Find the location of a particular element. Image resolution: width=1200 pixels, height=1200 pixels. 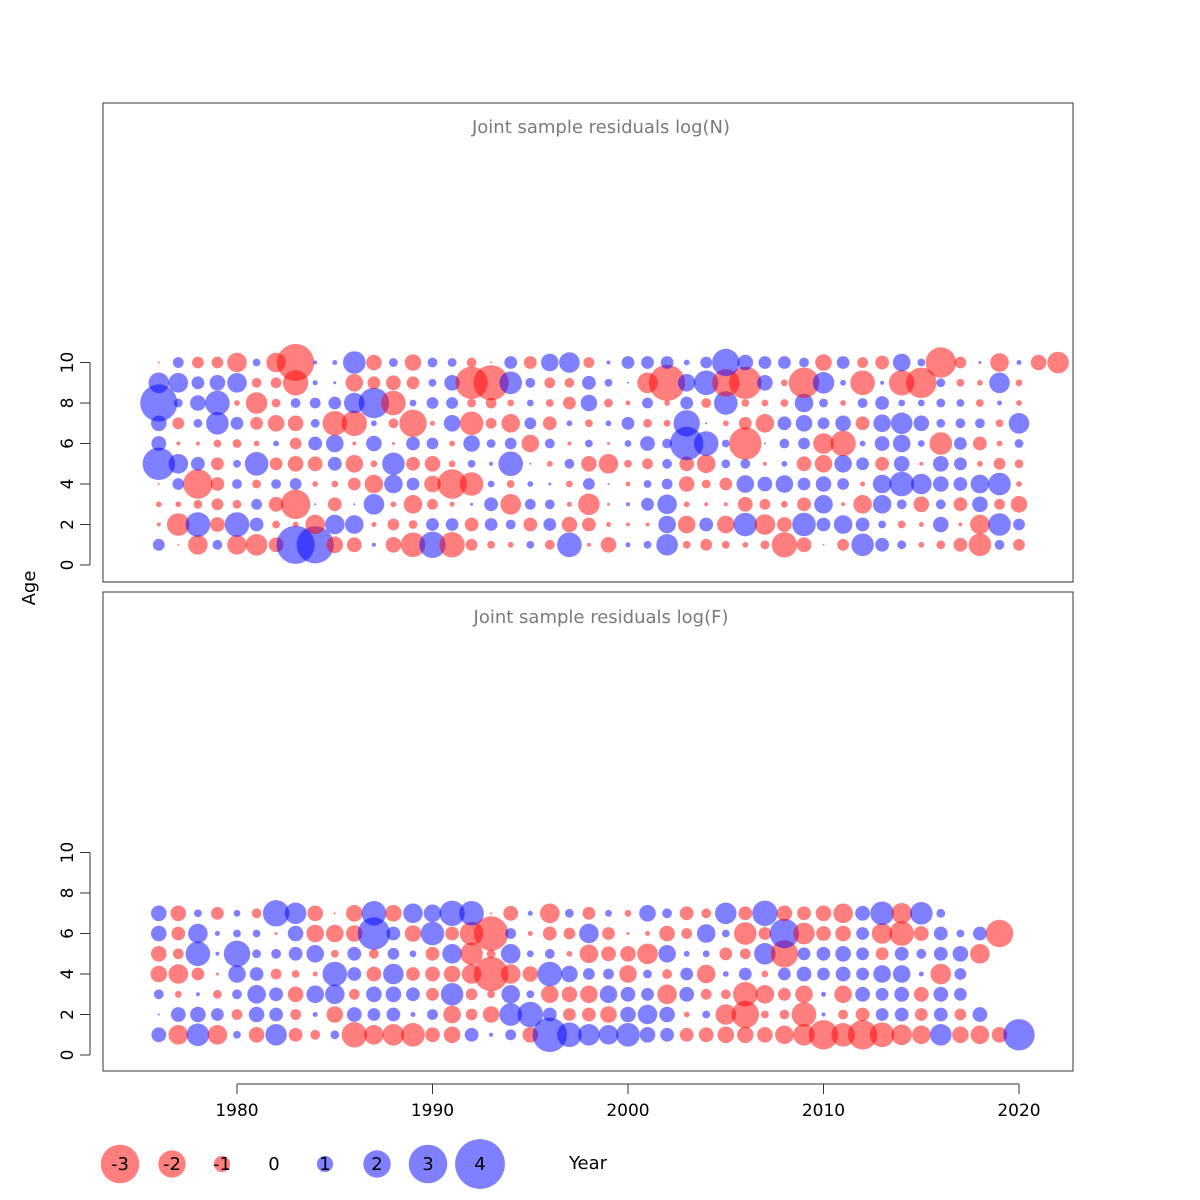

bubble-f-age4-2013 is located at coordinates (882, 974).